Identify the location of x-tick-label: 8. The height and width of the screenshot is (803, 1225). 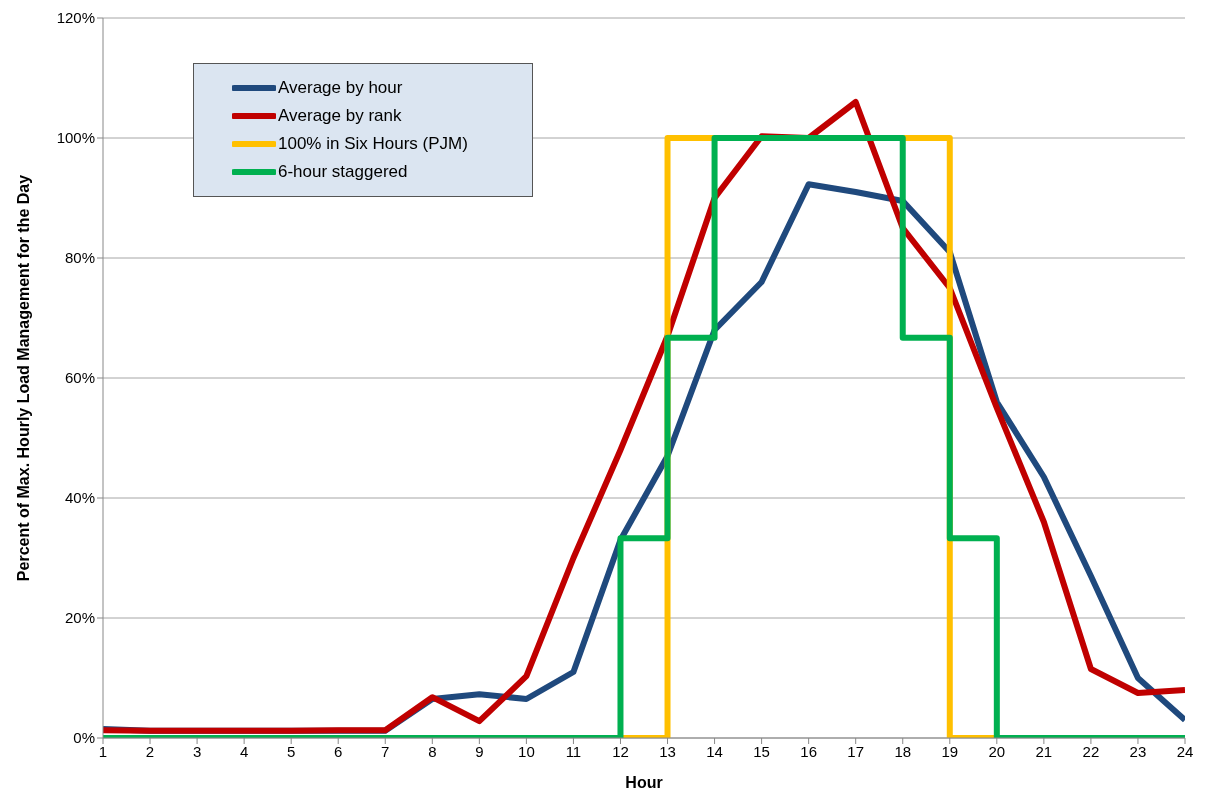
(432, 751).